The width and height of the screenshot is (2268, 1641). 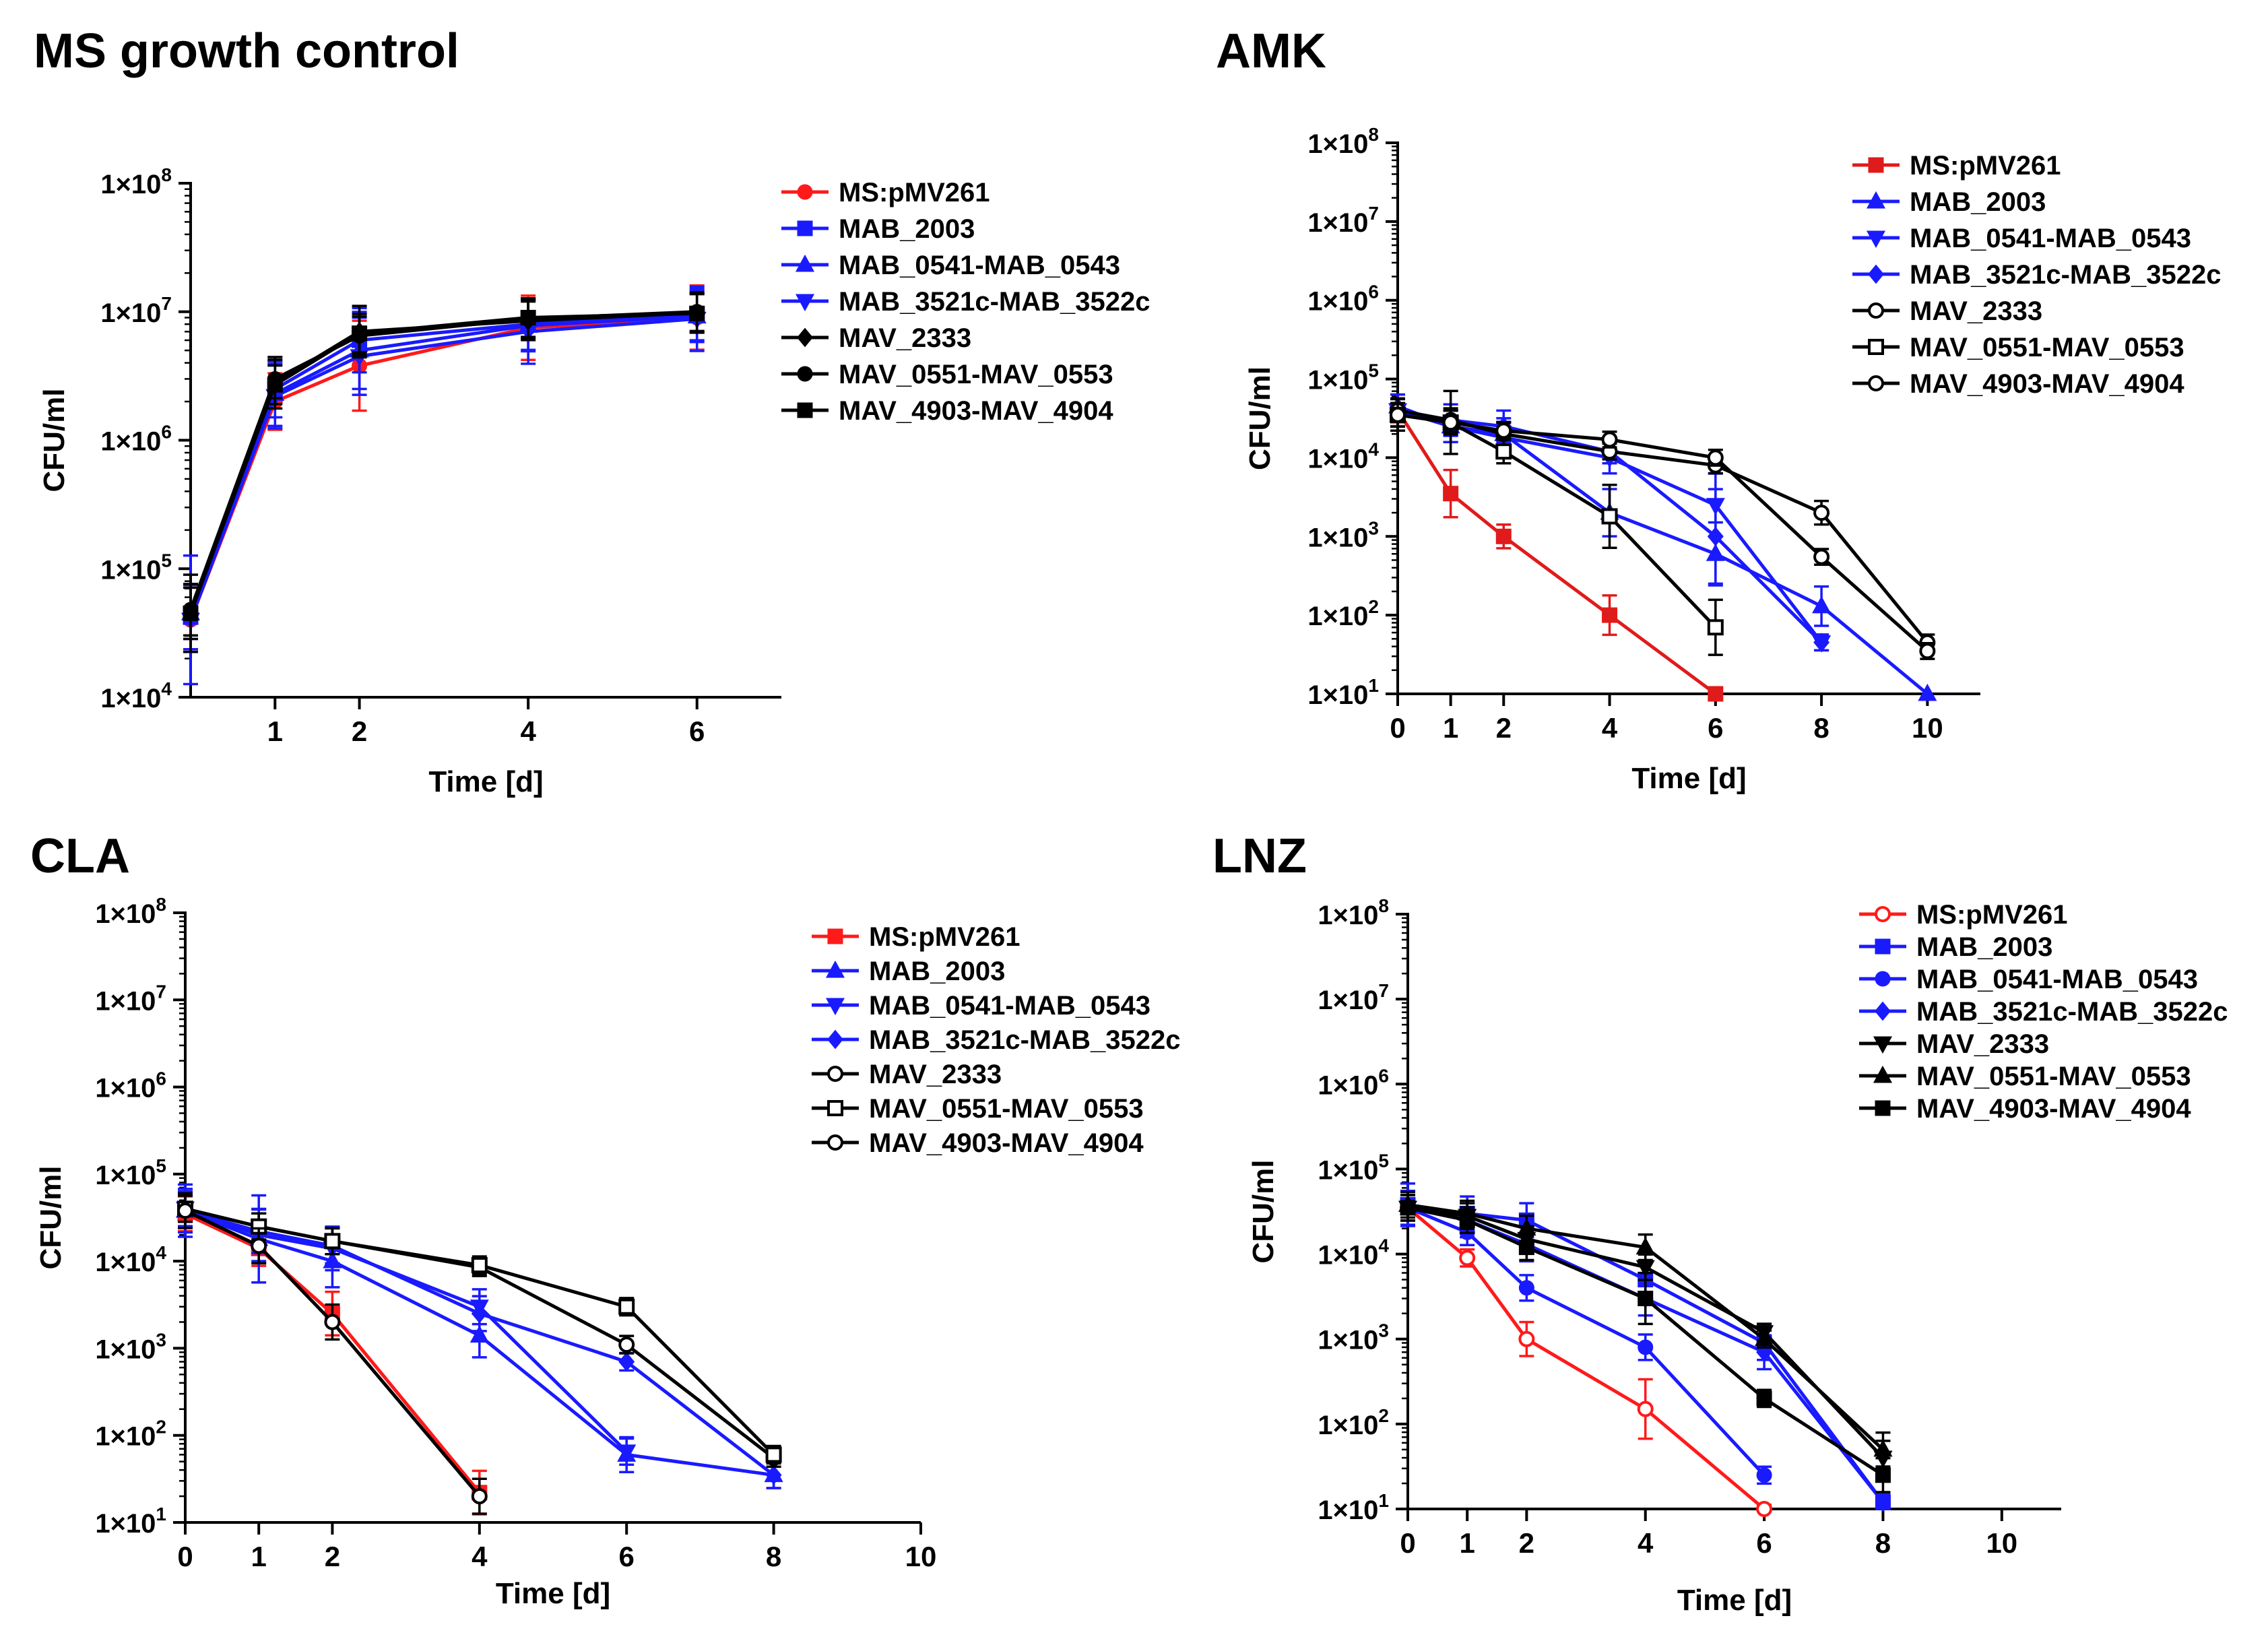 What do you see at coordinates (1397, 728) in the screenshot?
I see `x-tick-label: 0` at bounding box center [1397, 728].